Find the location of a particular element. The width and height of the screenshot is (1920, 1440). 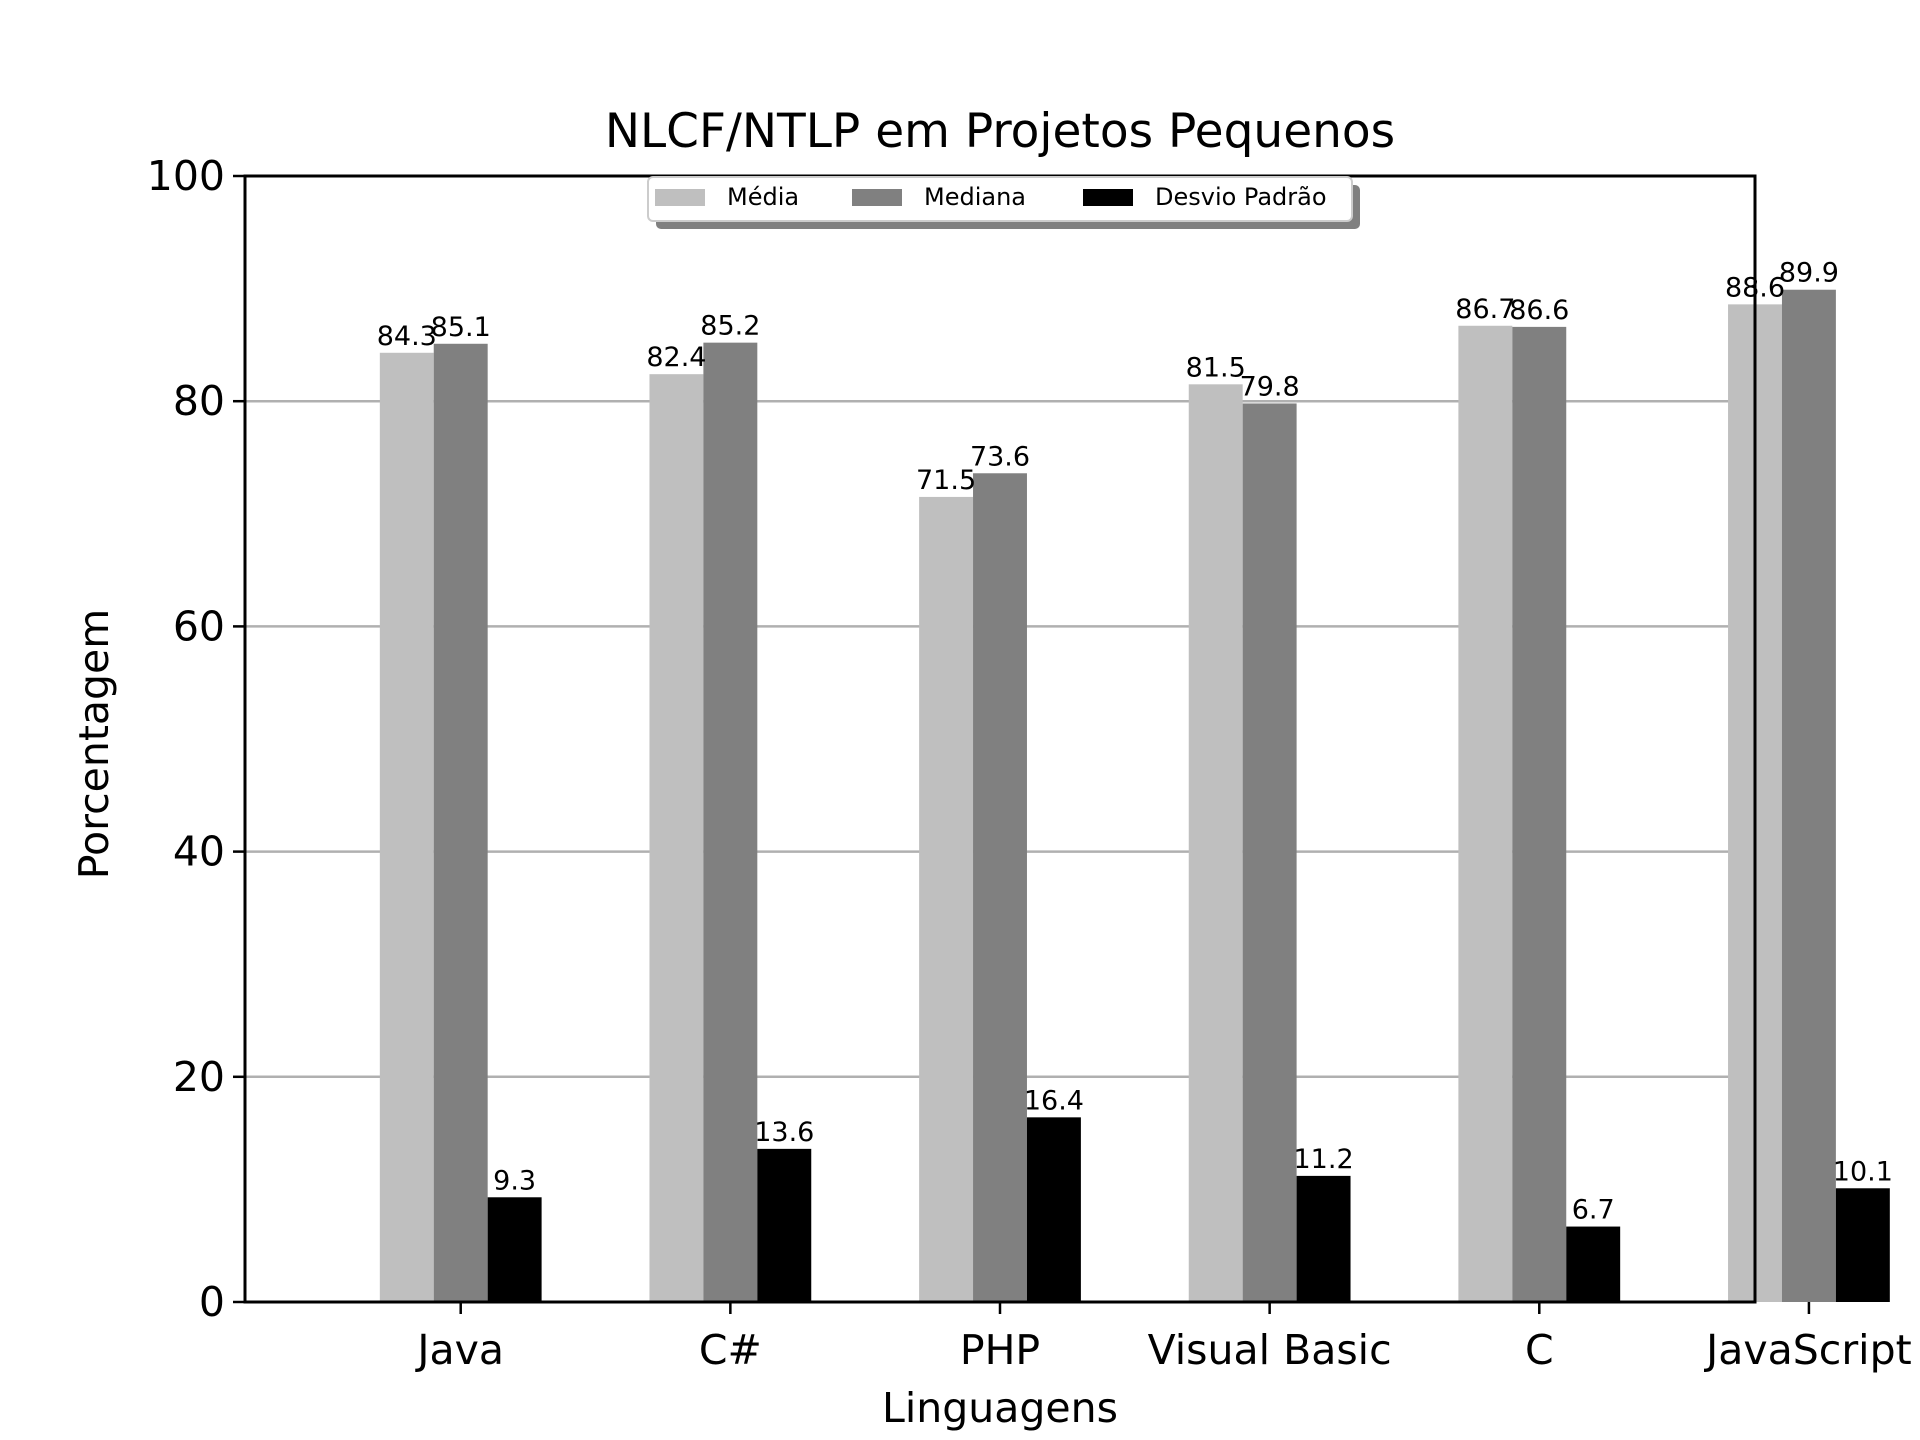

x-tick-label: JavaScript is located at coordinates (1807, 1350).